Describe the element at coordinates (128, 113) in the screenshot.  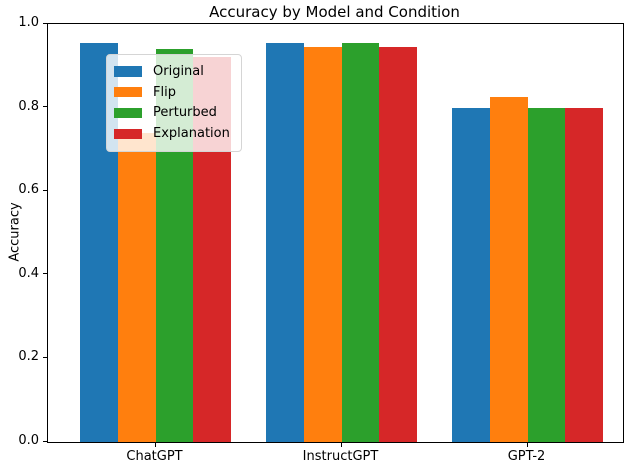
I see `legend-swatch-perturbed` at that location.